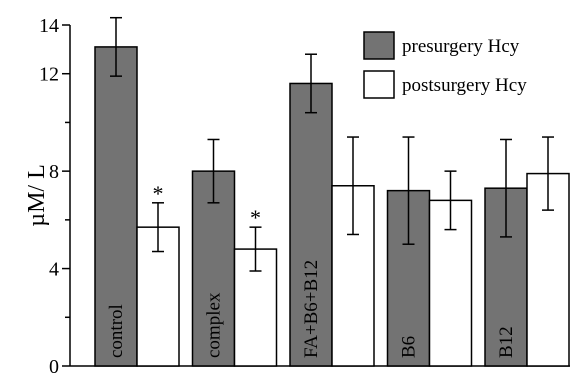 This screenshot has width=582, height=374. I want to click on bar-group-control: * control, so click(137, 191).